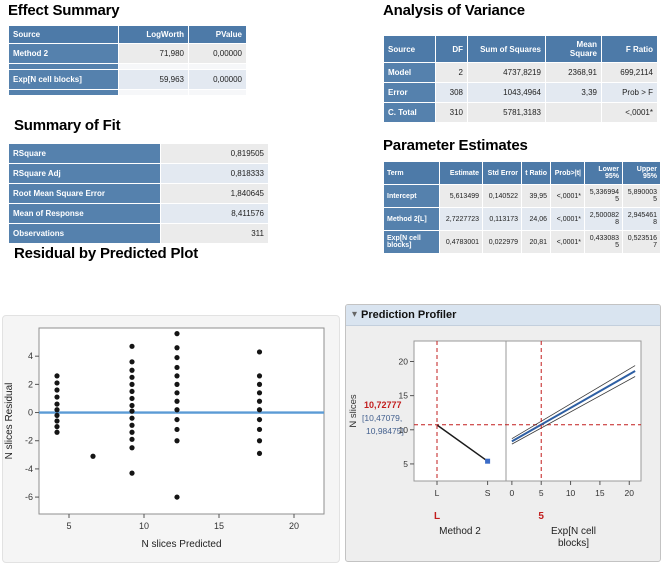  I want to click on svg-text: 10,98475], so click(385, 431).